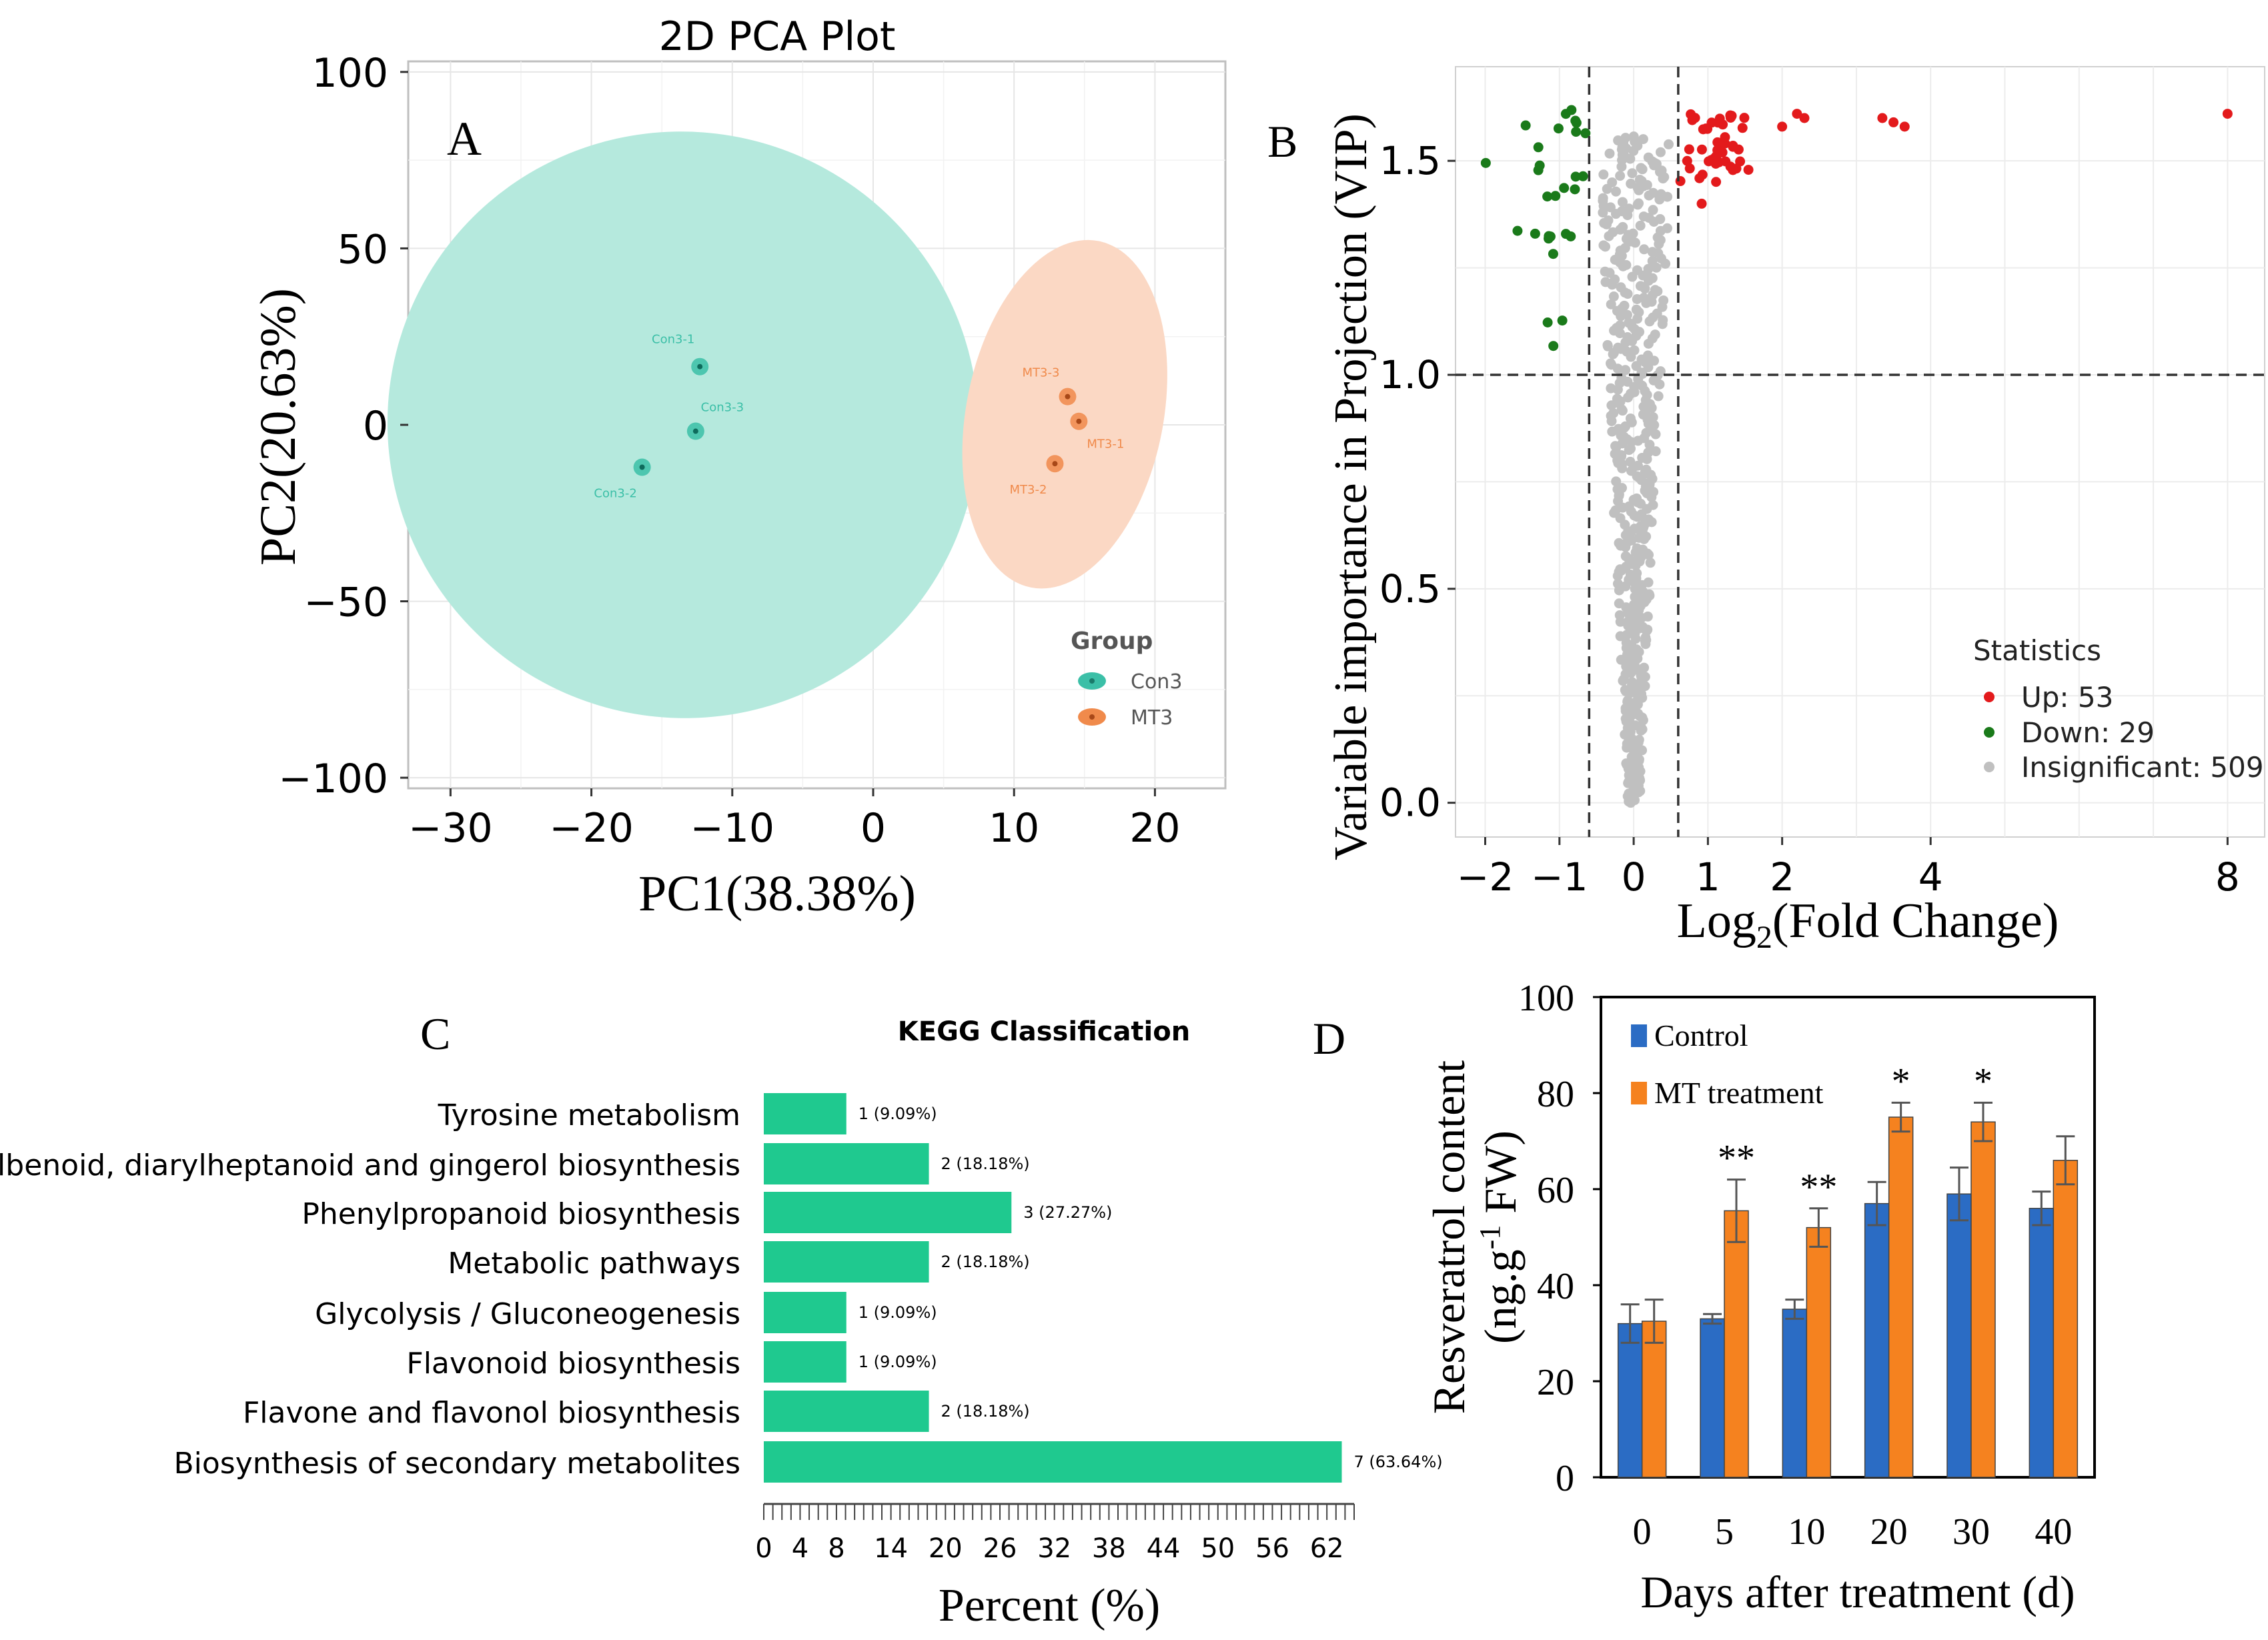  I want to click on kegg-x-tick-label: 8, so click(836, 1549).